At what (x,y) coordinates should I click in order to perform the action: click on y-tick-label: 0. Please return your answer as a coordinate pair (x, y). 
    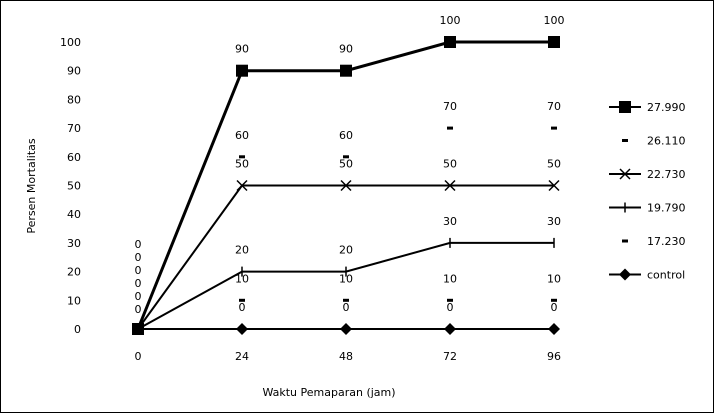
    Looking at the image, I should click on (77, 329).